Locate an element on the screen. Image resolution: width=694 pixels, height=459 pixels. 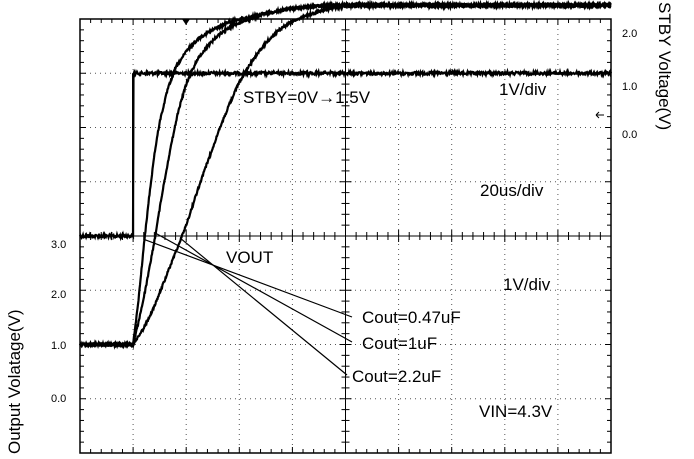
callout-lines is located at coordinates (248, 304).